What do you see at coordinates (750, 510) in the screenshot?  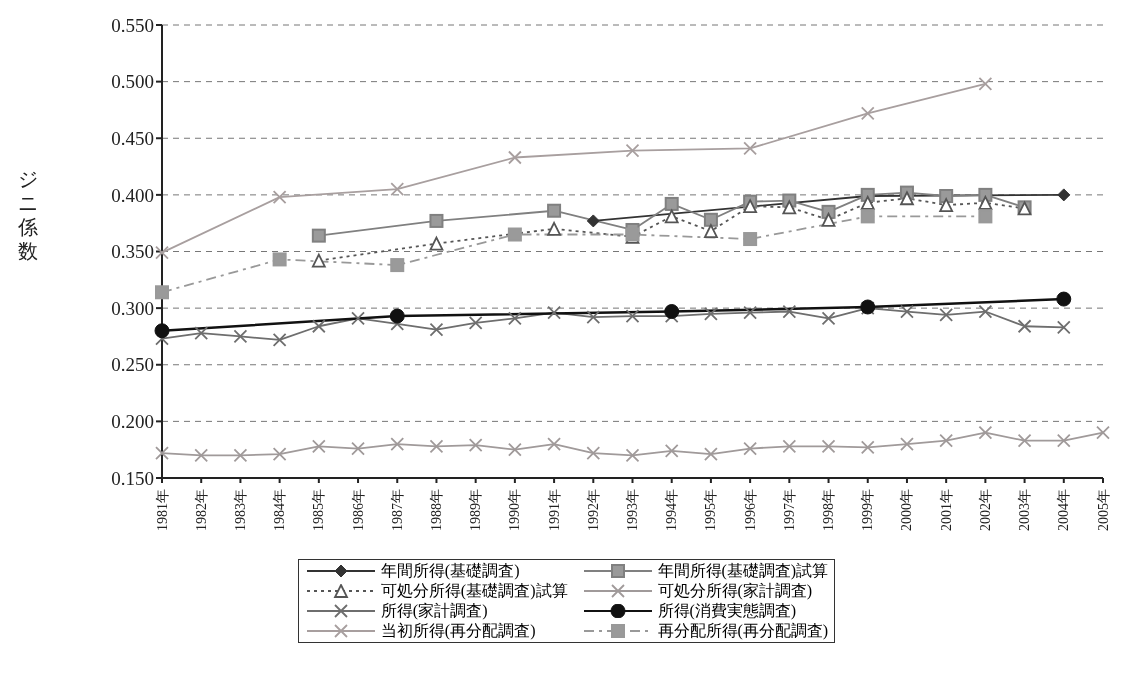 I see `x-tick-label: 1996年` at bounding box center [750, 510].